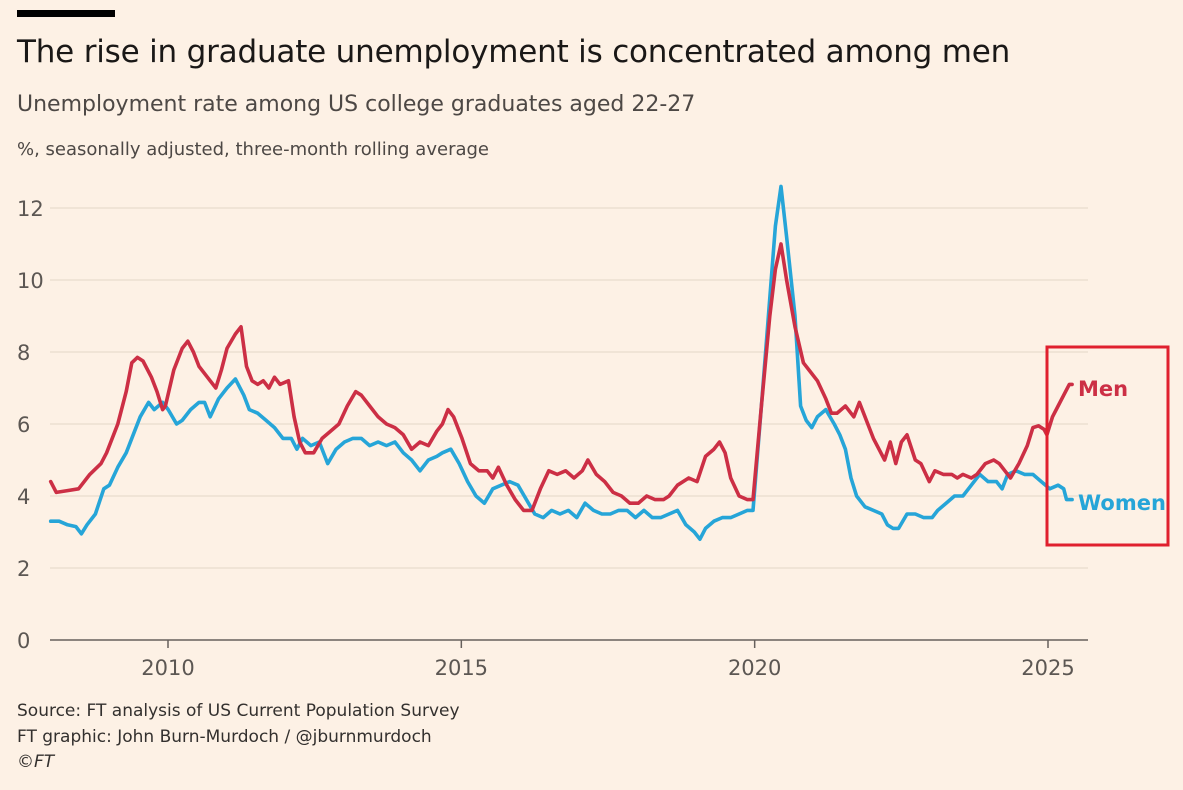 The width and height of the screenshot is (1183, 790). What do you see at coordinates (167, 668) in the screenshot?
I see `x-tick-label: 2010` at bounding box center [167, 668].